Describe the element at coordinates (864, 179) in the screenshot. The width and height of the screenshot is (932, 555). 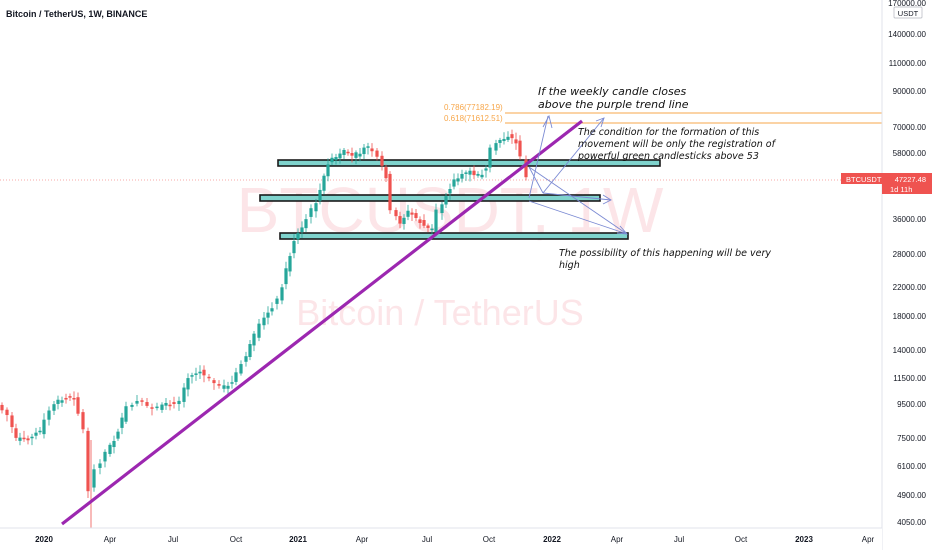
I see `last-price-symbol: BTCUSDT` at that location.